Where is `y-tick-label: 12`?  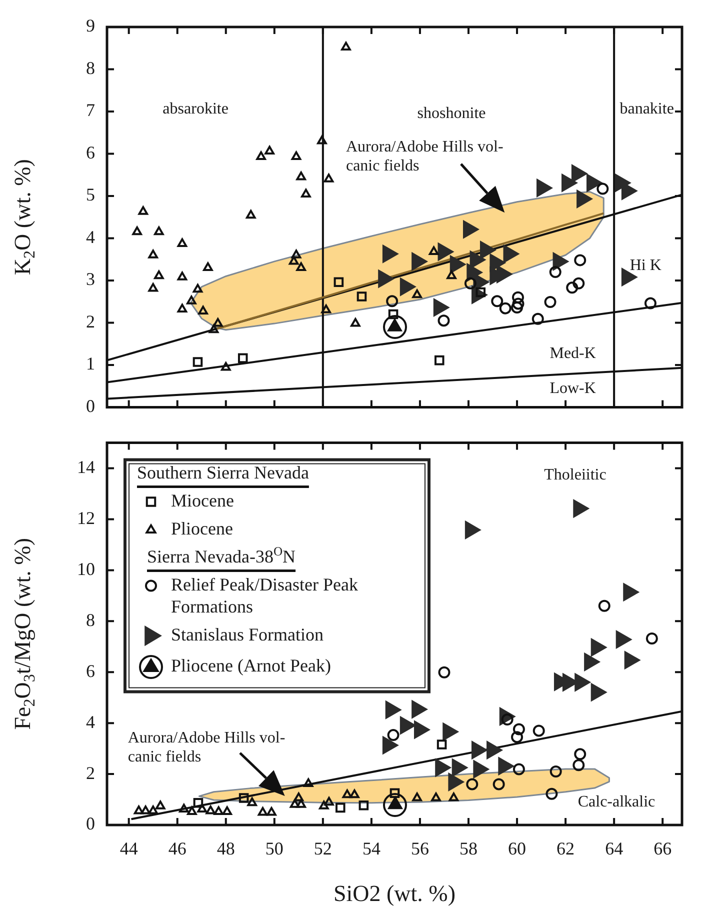 y-tick-label: 12 is located at coordinates (86, 518).